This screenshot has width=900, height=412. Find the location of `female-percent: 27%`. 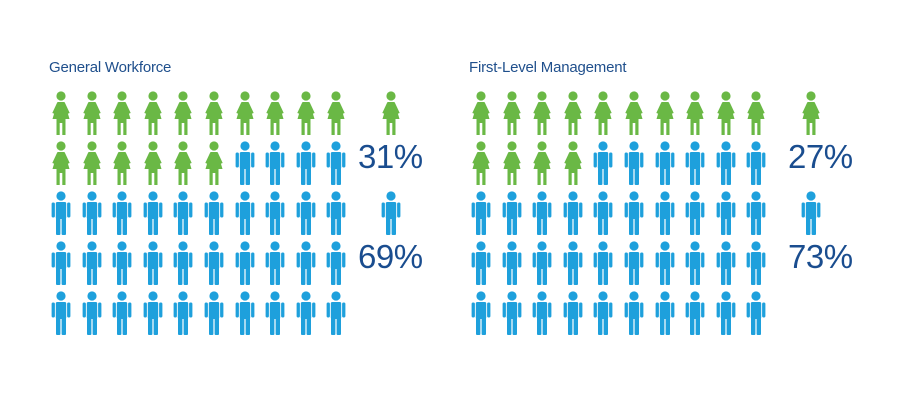

female-percent: 27% is located at coordinates (820, 156).